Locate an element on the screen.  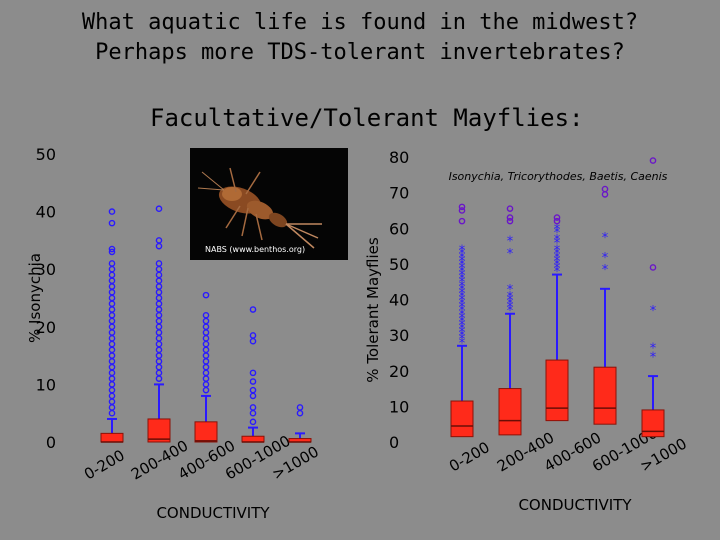
right-y-tick-label: 50 is located at coordinates (399, 264).